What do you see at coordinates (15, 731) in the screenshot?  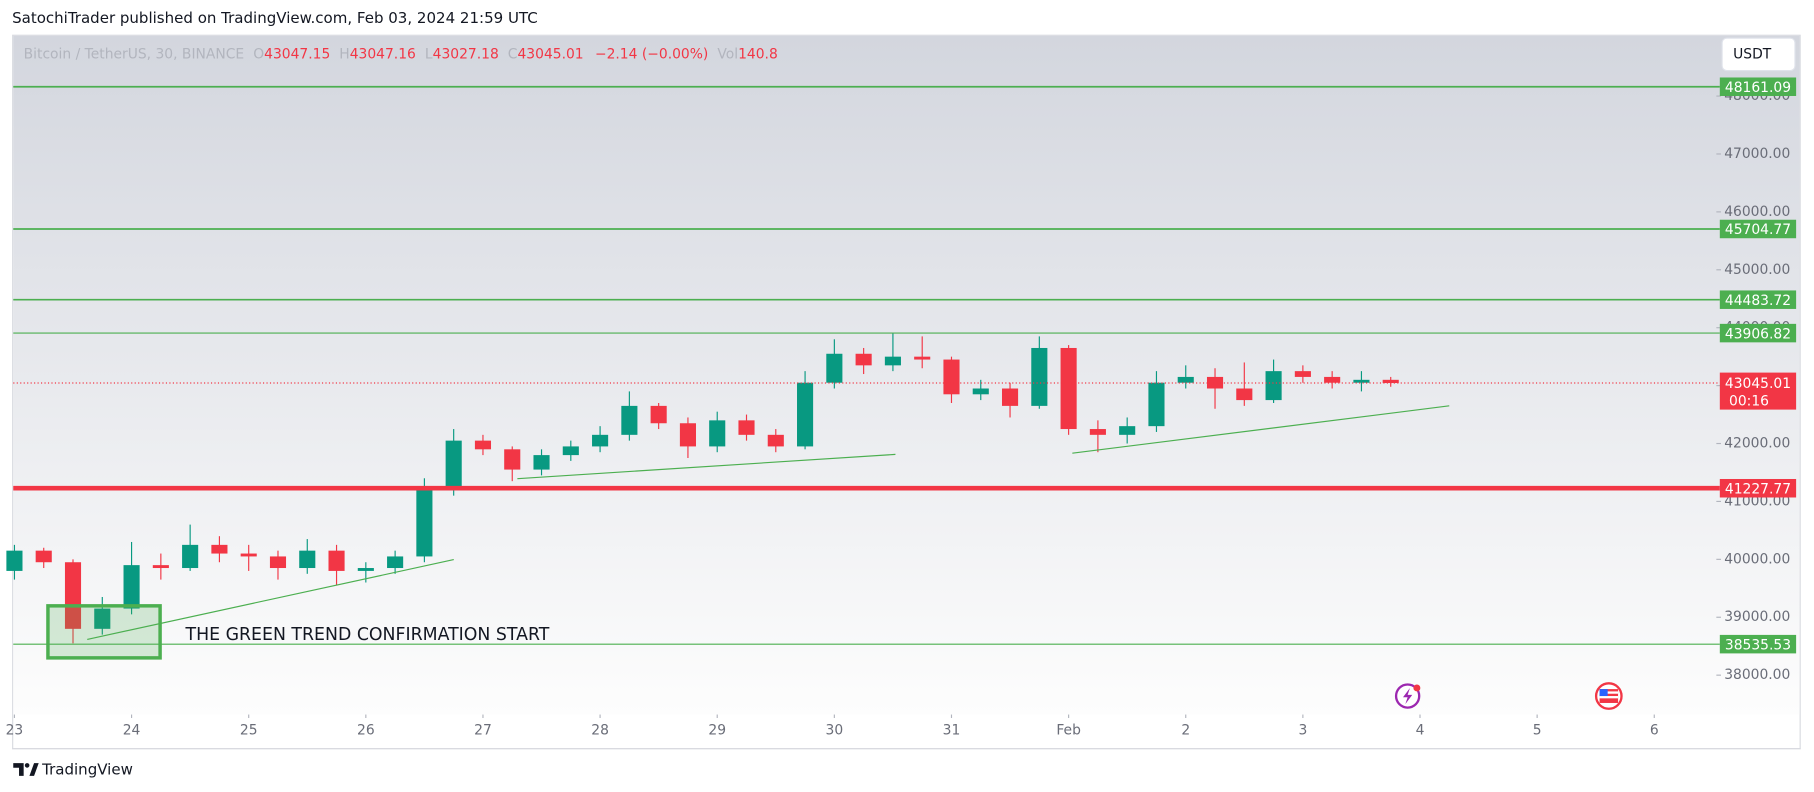 I see `x-tick-label: 23` at bounding box center [15, 731].